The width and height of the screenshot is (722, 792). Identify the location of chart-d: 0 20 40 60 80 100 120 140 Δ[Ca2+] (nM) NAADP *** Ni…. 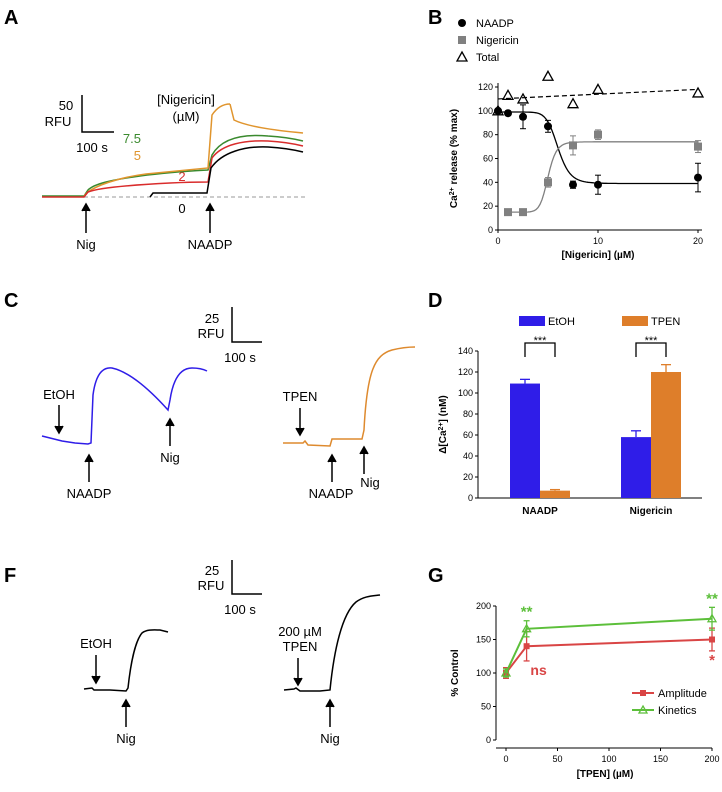
(570, 416).